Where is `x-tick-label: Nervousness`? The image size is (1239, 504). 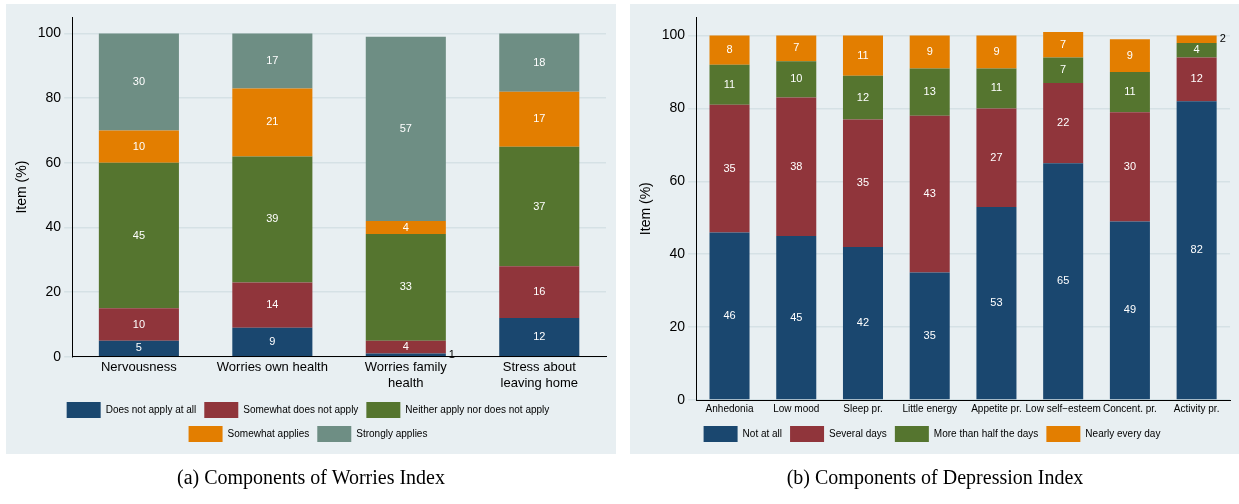 x-tick-label: Nervousness is located at coordinates (139, 367).